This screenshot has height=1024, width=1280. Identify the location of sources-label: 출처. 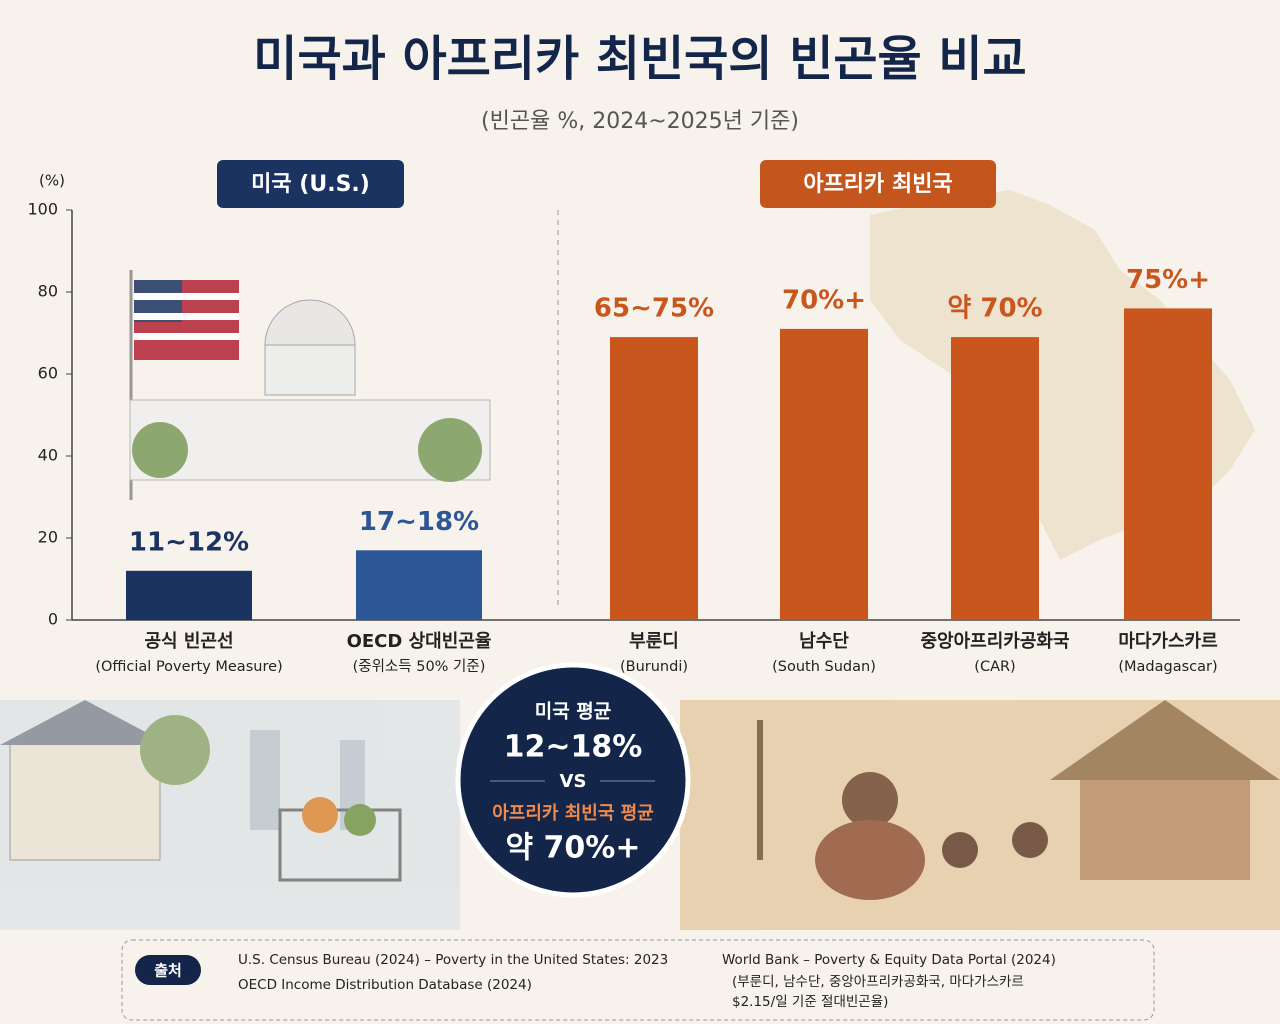
(168, 971).